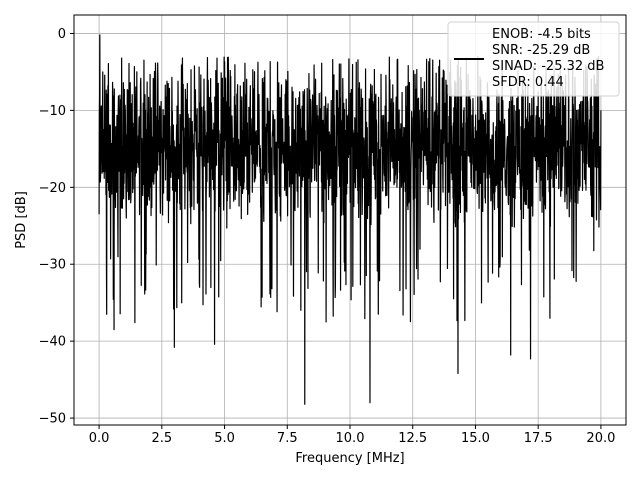  What do you see at coordinates (52, 419) in the screenshot?
I see `y-tick-label: −50` at bounding box center [52, 419].